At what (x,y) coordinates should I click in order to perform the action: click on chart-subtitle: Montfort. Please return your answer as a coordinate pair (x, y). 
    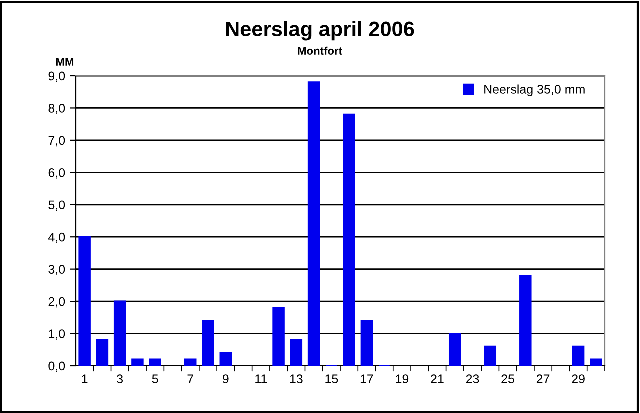
    Looking at the image, I should click on (320, 50).